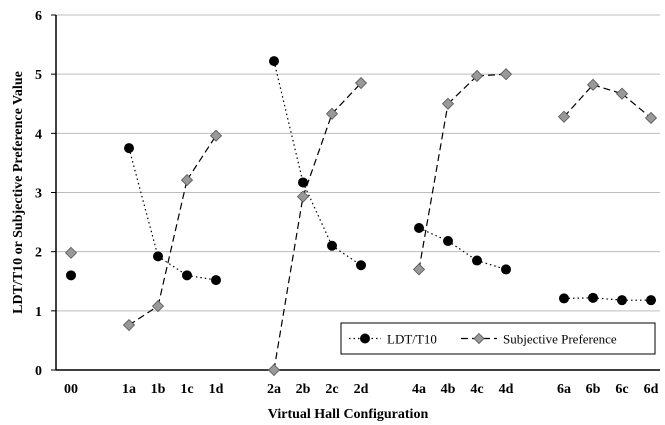 The height and width of the screenshot is (425, 665). What do you see at coordinates (38, 371) in the screenshot?
I see `y-tick-label: 0` at bounding box center [38, 371].